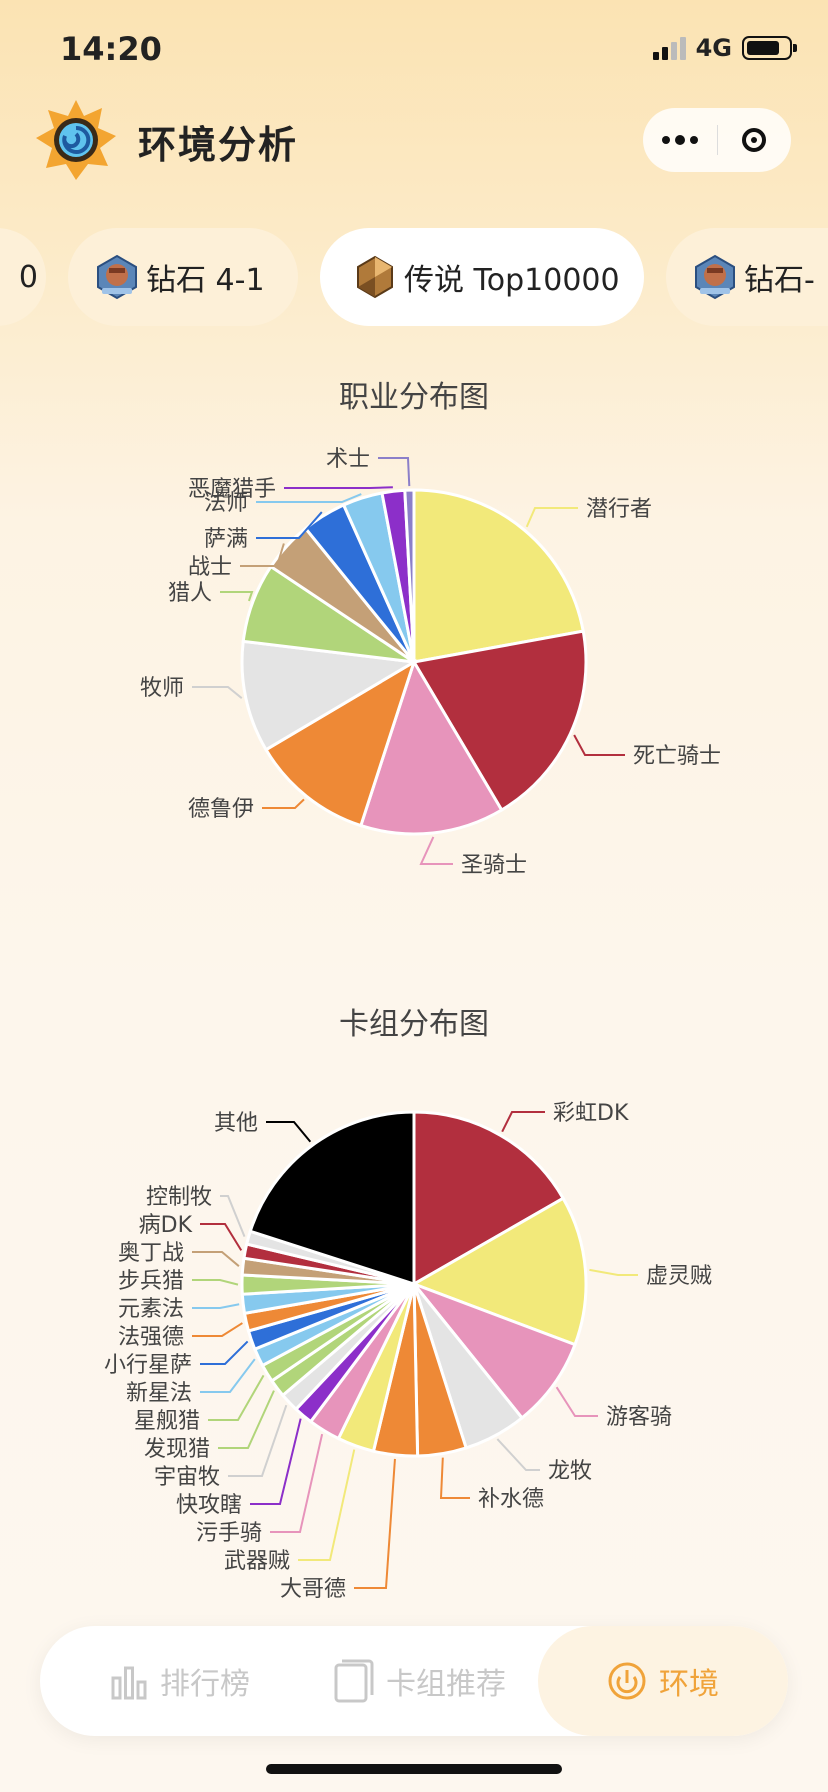  What do you see at coordinates (151, 1337) in the screenshot?
I see `slice-label: 法强德` at bounding box center [151, 1337].